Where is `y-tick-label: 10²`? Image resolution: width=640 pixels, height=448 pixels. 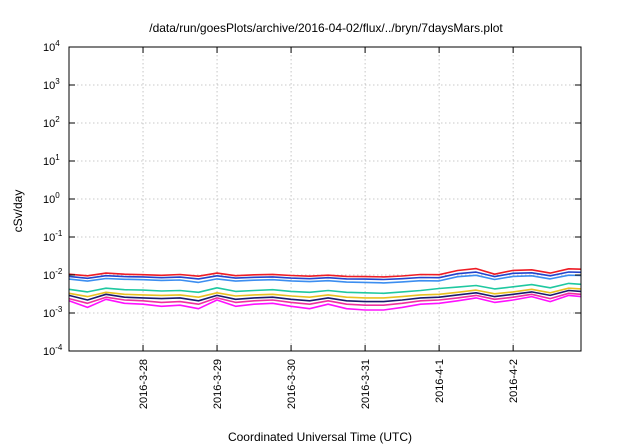 y-tick-label: 10² is located at coordinates (51, 122).